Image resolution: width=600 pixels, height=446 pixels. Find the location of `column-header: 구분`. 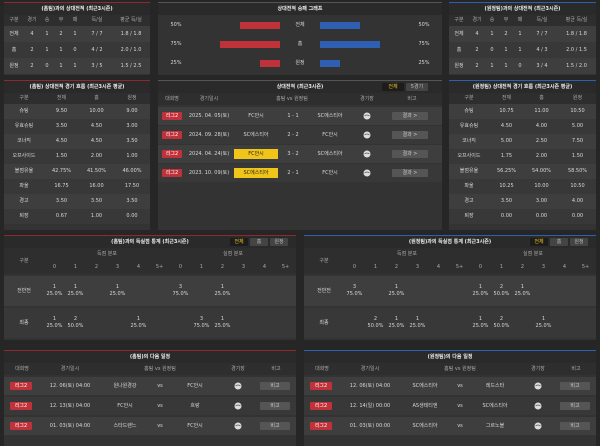

column-header: 구분 is located at coordinates (324, 261).